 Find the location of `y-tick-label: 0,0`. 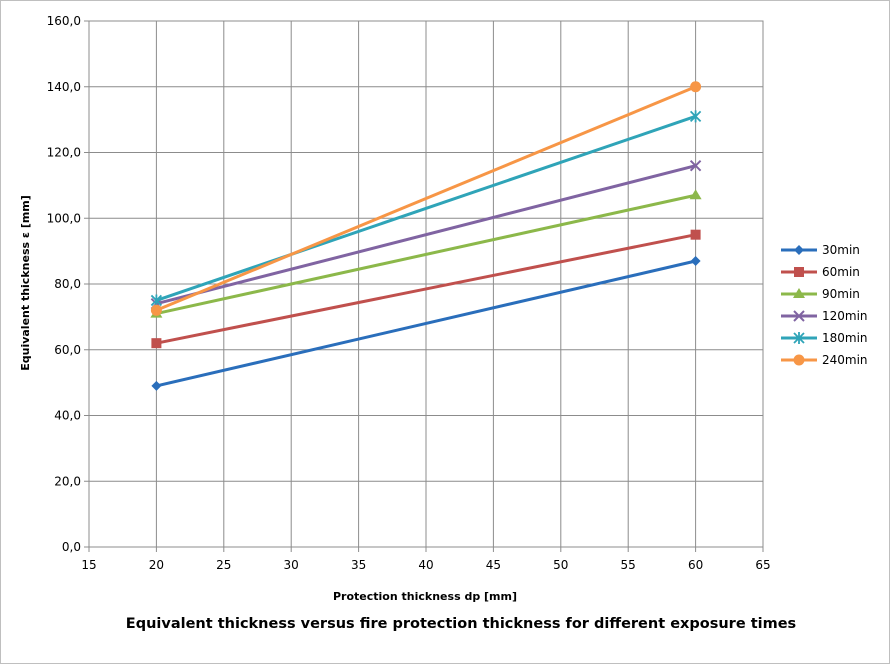

y-tick-label: 0,0 is located at coordinates (71, 547).